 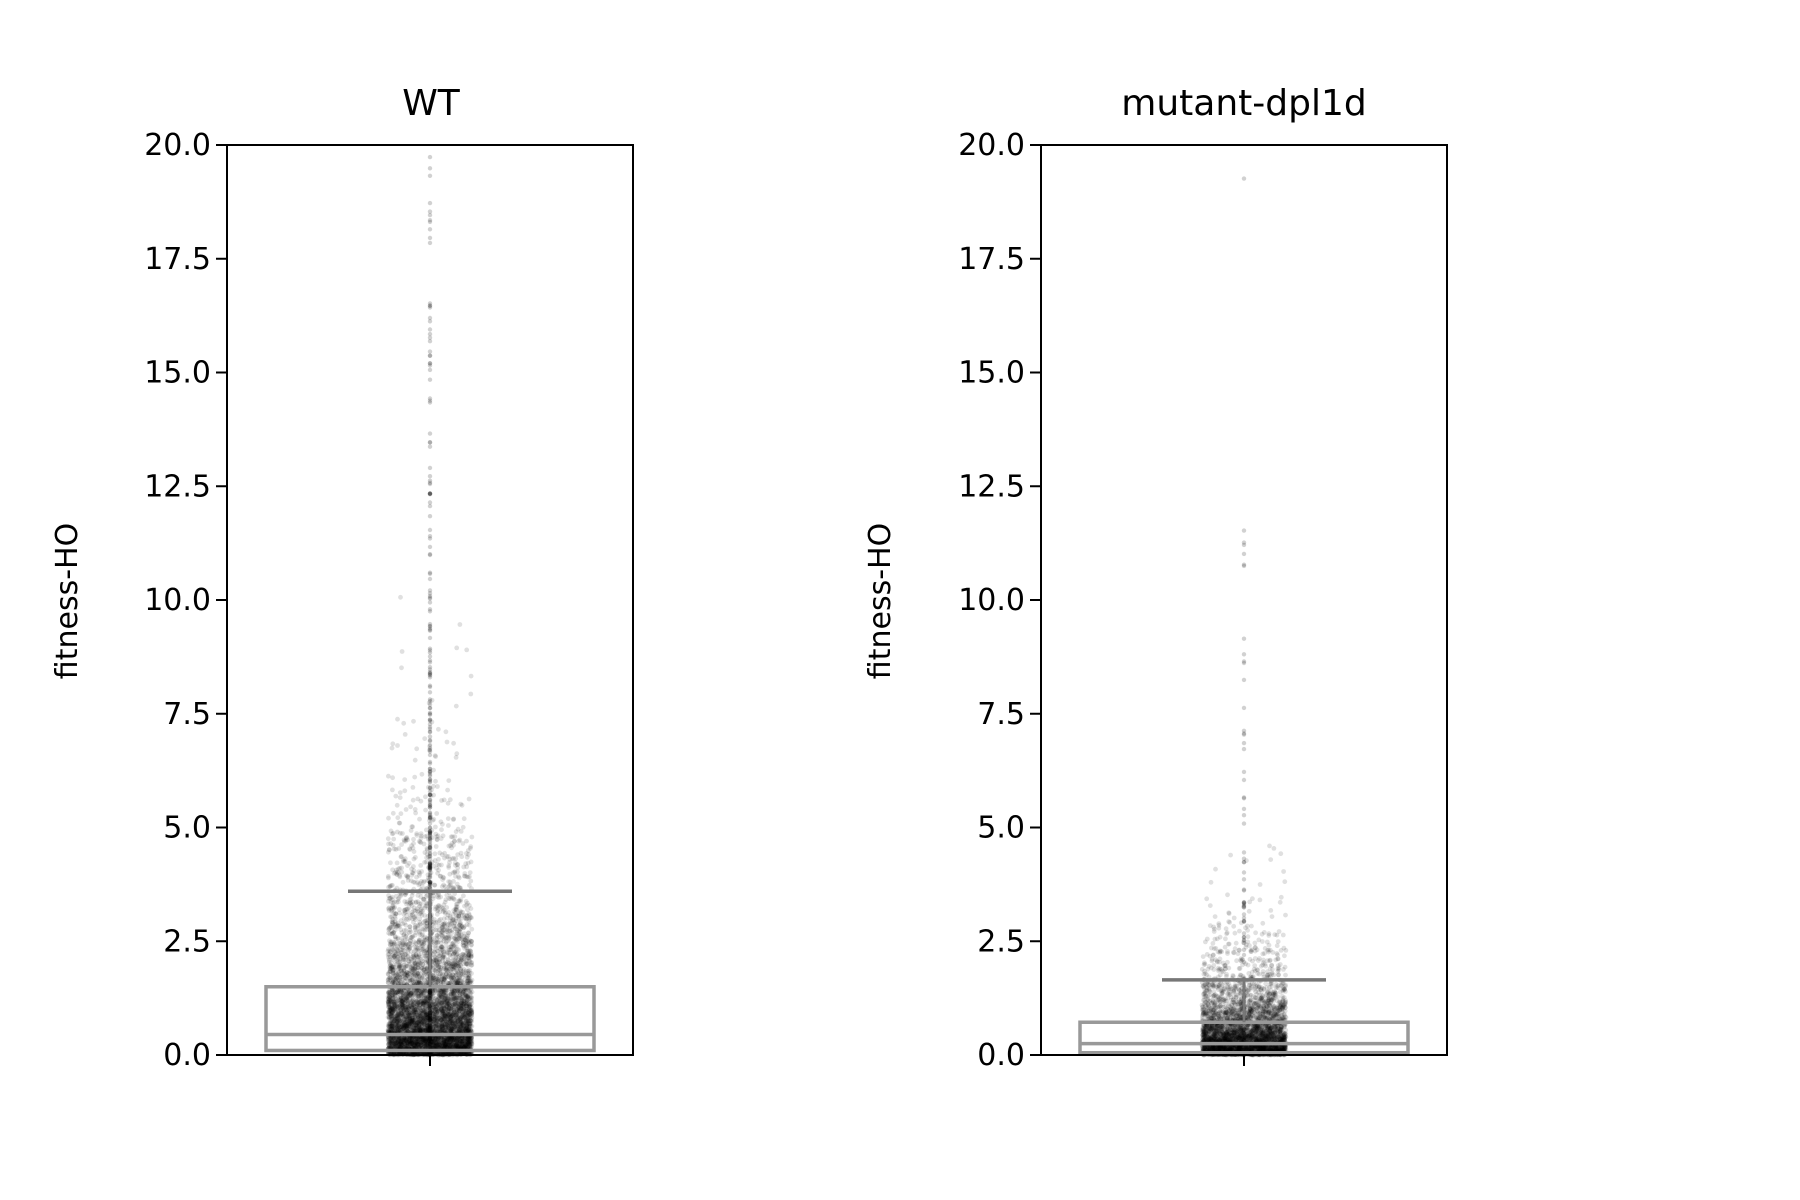 What do you see at coordinates (177, 145) in the screenshot?
I see `y-tick-label: 20.0` at bounding box center [177, 145].